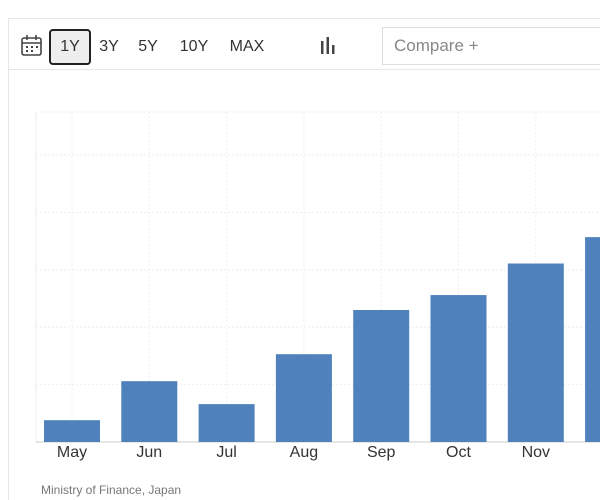  Describe the element at coordinates (247, 46) in the screenshot. I see `range-button: MAX` at that location.